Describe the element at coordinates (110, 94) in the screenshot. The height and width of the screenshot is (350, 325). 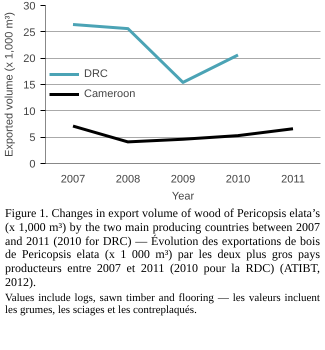
I see `legend-label: Cameroon` at that location.